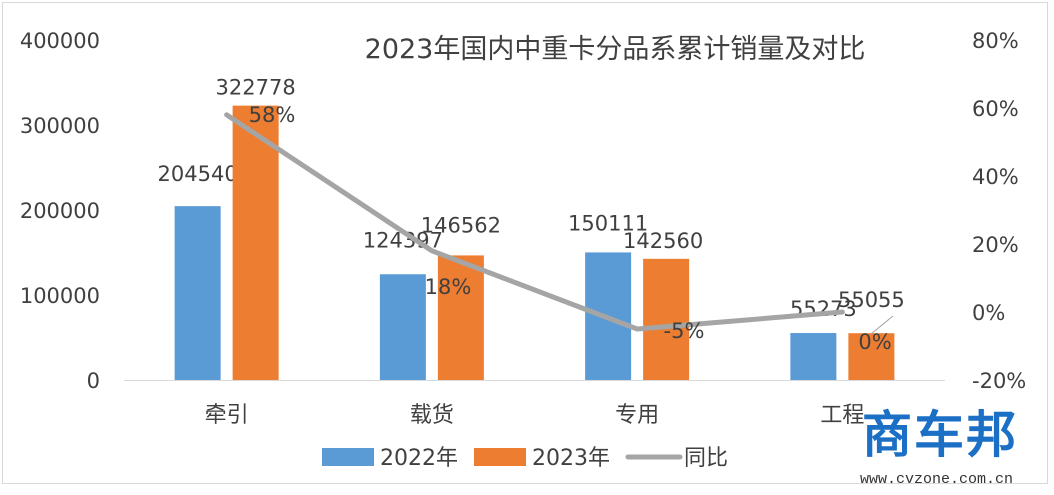 The height and width of the screenshot is (495, 1054). What do you see at coordinates (999, 381) in the screenshot?
I see `y-right-tick-label: -20%` at bounding box center [999, 381].